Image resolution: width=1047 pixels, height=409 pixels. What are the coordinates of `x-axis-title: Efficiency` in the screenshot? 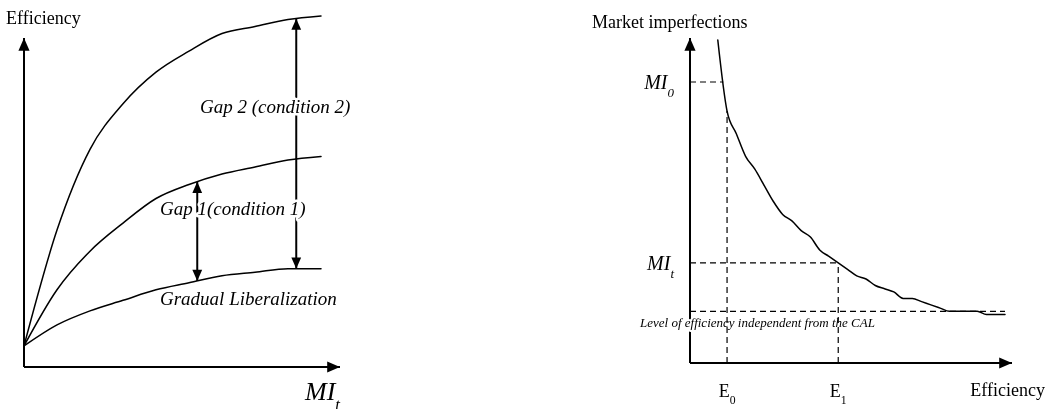 It's located at (1007, 390).